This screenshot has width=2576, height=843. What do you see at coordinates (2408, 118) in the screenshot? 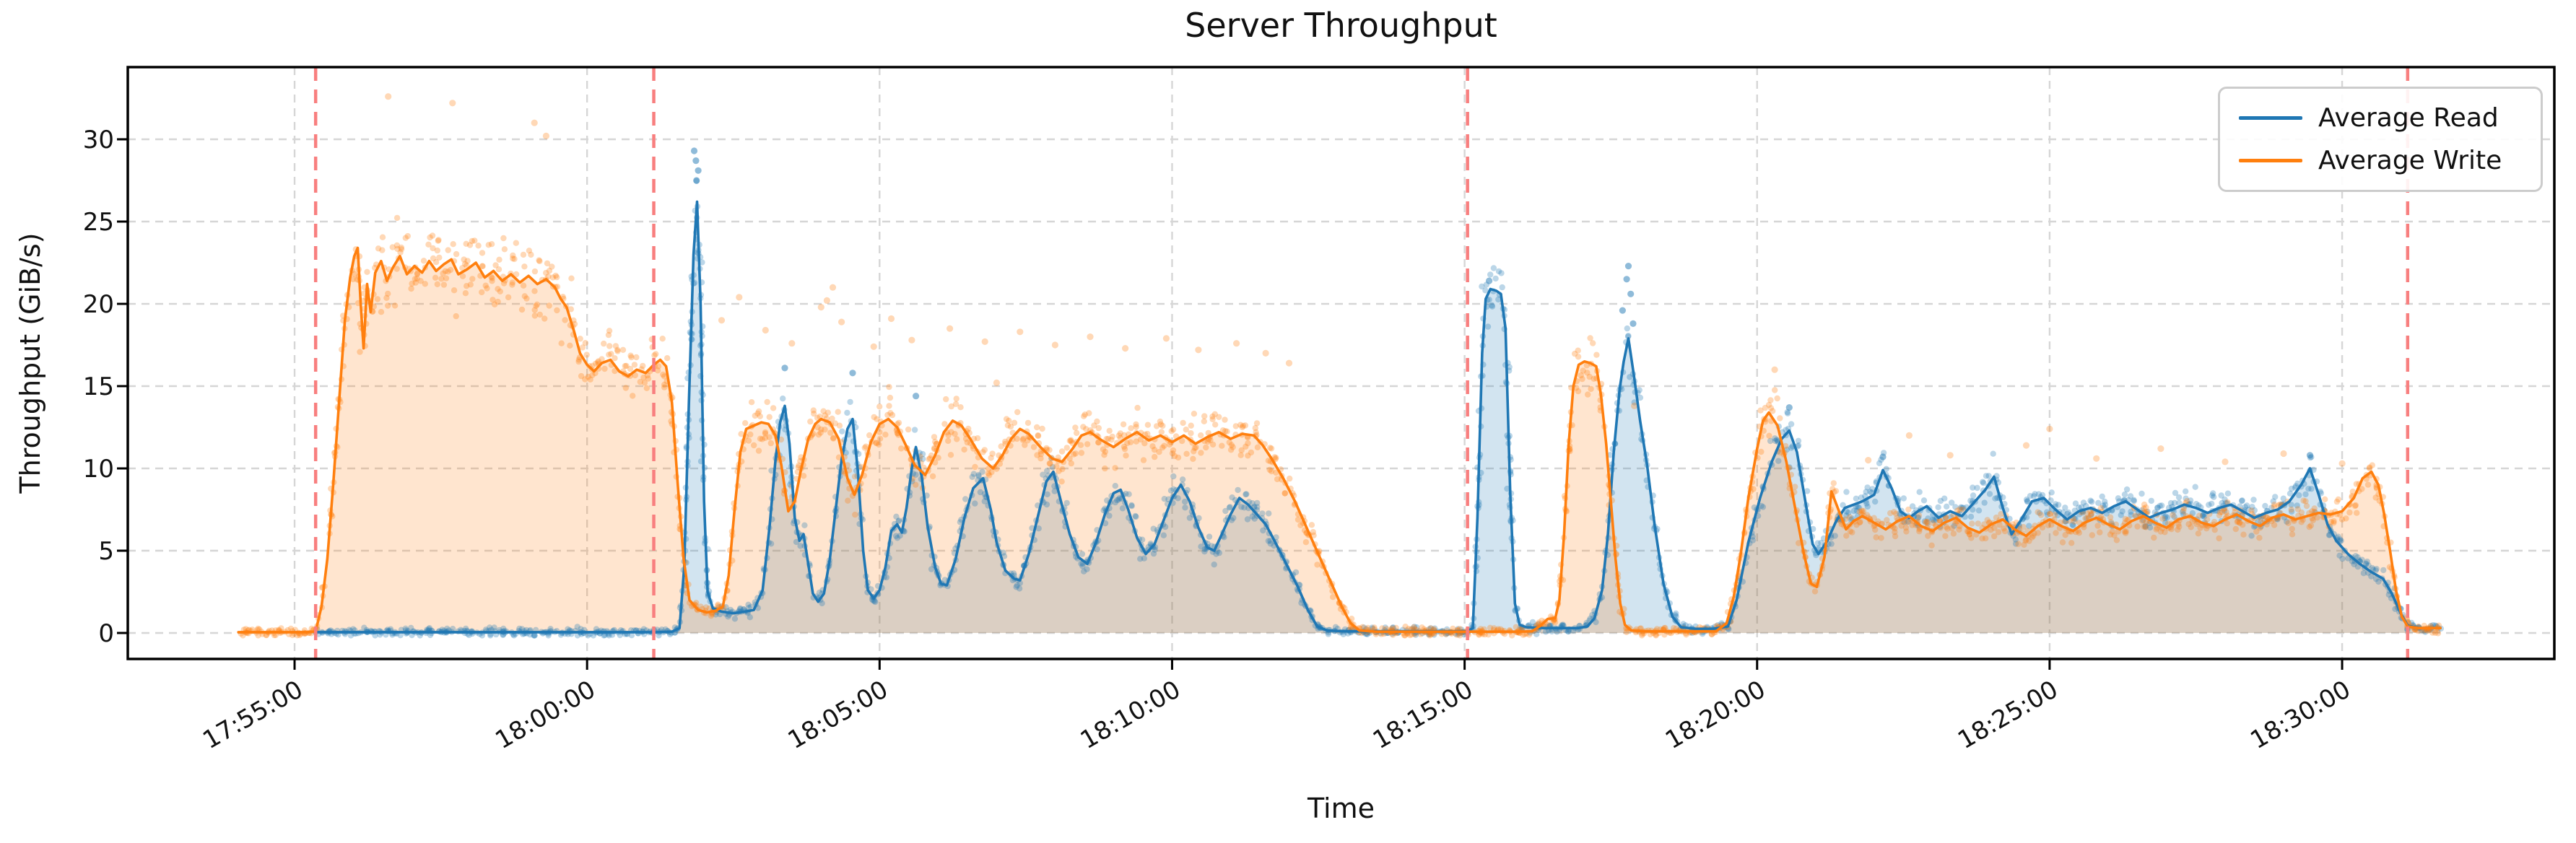
I see `legend-label-read: Average Read` at bounding box center [2408, 118].